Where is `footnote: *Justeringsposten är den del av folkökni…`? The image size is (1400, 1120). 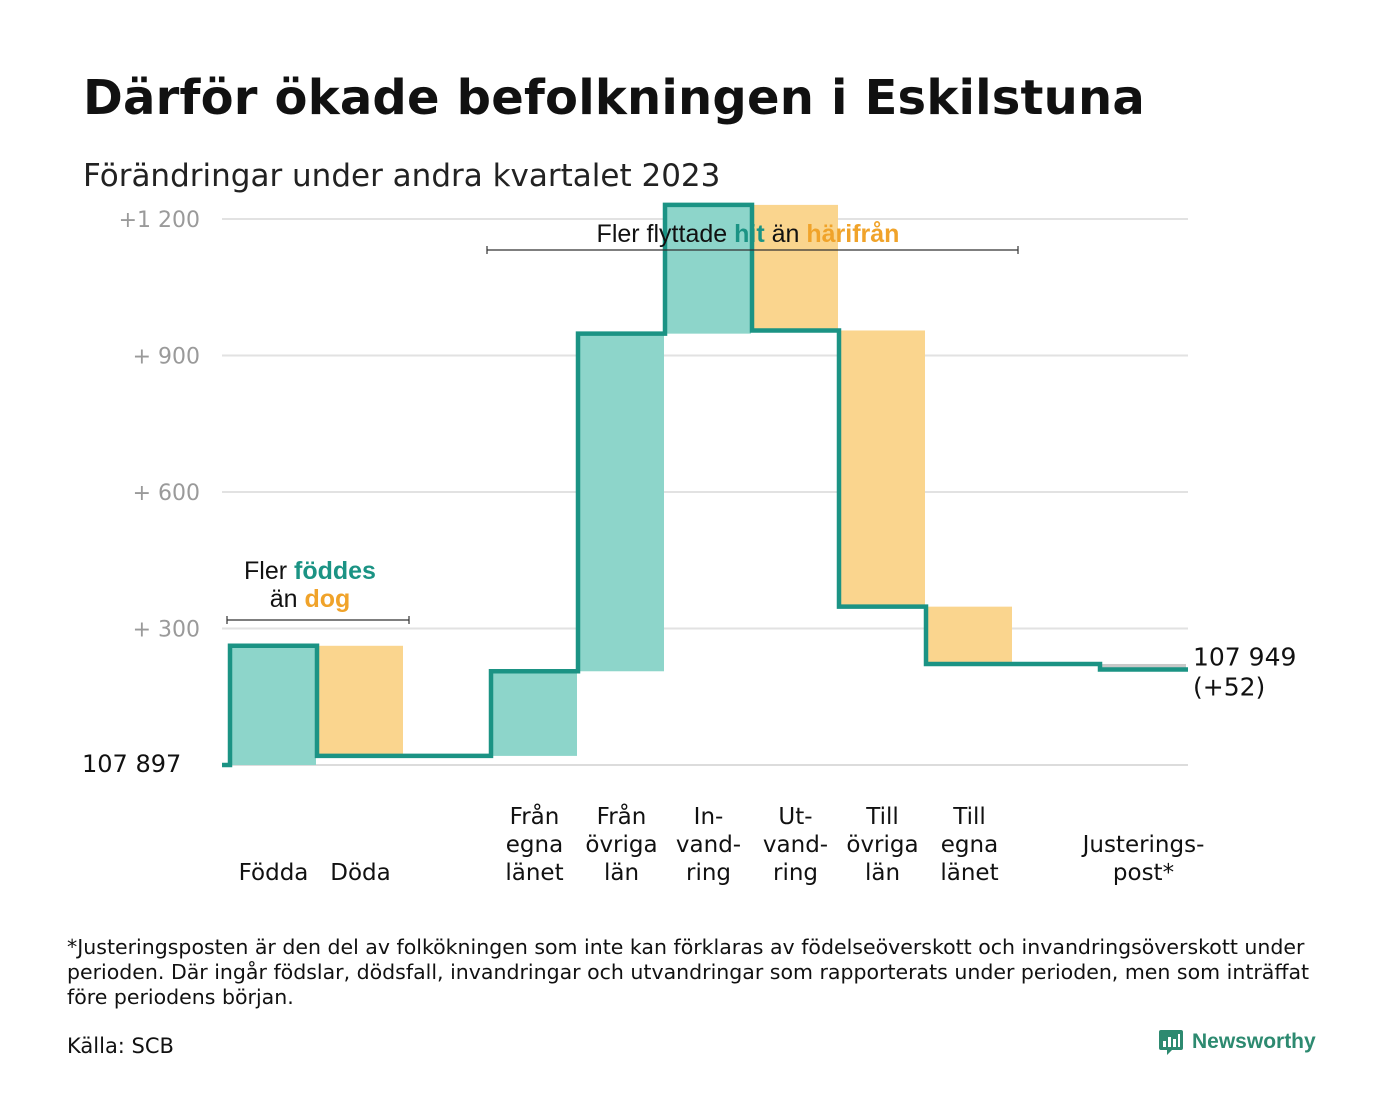 footnote: *Justeringsposten är den del av folkökni… is located at coordinates (688, 972).